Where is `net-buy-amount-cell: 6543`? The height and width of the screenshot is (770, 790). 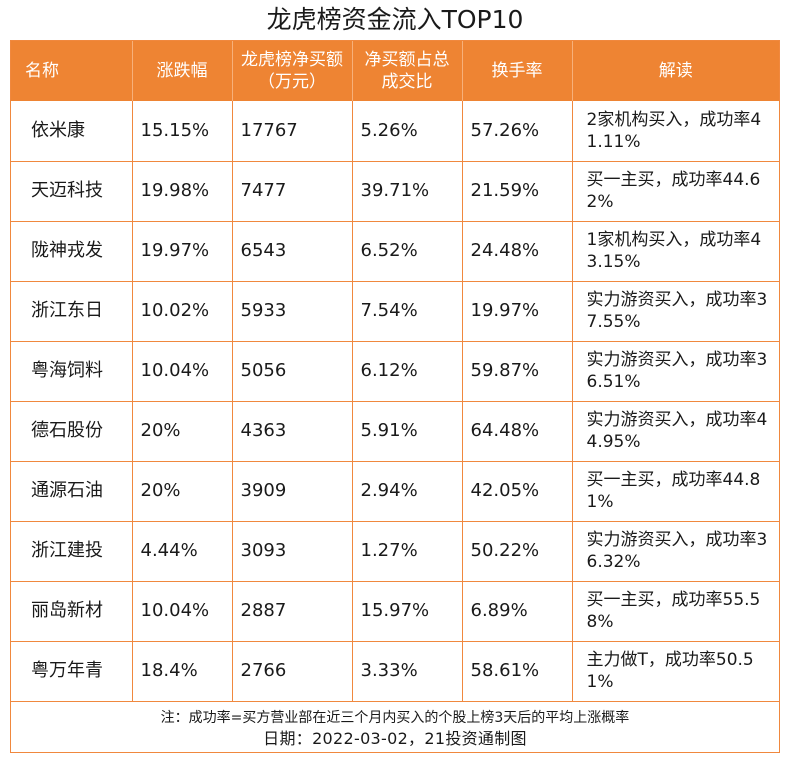 net-buy-amount-cell: 6543 is located at coordinates (292, 251).